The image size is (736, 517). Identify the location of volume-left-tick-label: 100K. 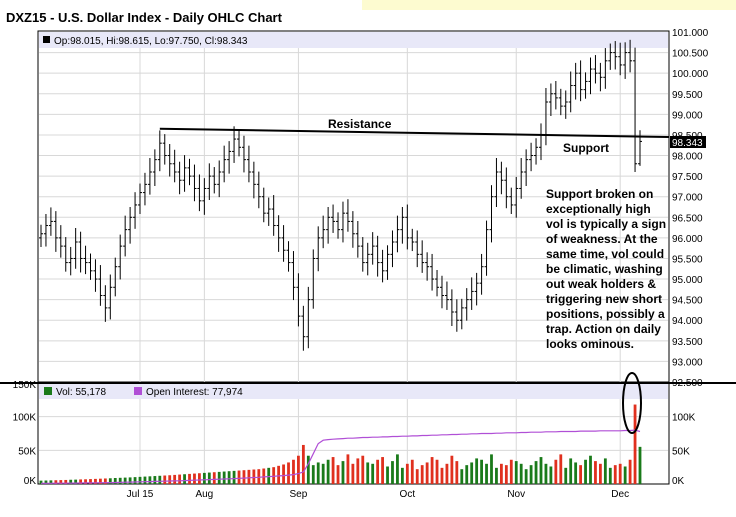
(25, 418).